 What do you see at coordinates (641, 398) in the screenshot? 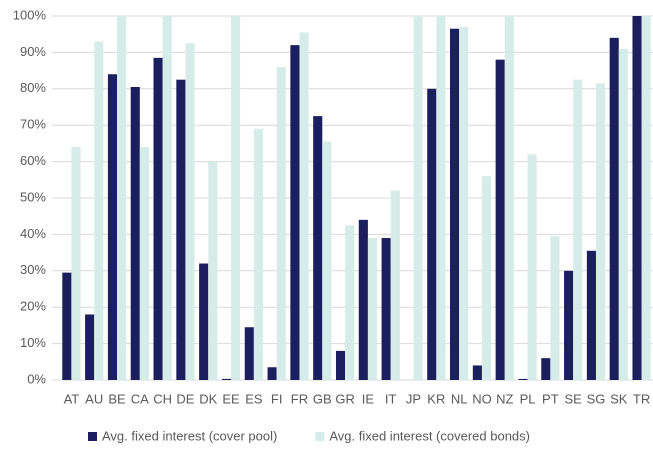
I see `x-tick-label: TR` at bounding box center [641, 398].